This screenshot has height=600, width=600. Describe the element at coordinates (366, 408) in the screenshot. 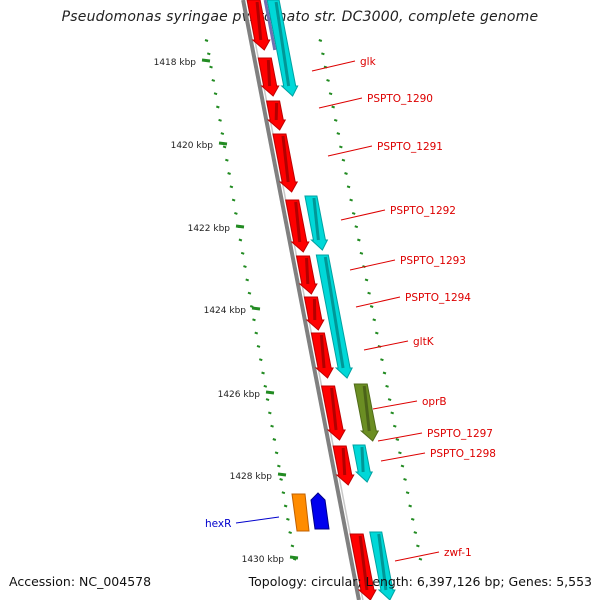

I see `olive-gene-block-shade` at that location.